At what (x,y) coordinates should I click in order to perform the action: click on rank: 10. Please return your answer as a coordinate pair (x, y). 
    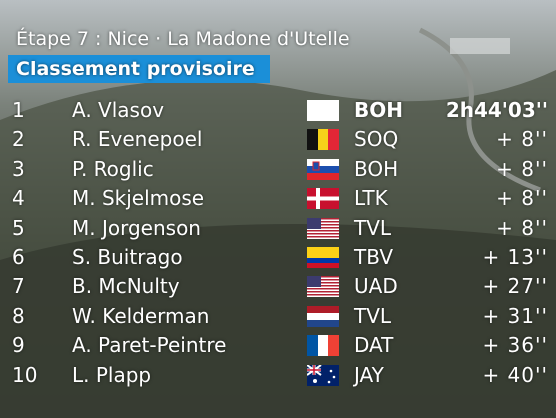
    Looking at the image, I should click on (25, 374).